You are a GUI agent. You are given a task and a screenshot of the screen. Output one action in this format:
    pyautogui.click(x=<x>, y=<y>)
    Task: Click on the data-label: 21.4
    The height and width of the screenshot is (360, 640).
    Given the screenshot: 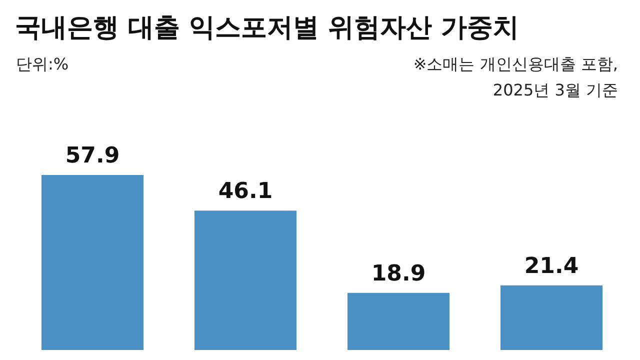 What is the action you would take?
    pyautogui.click(x=551, y=266)
    